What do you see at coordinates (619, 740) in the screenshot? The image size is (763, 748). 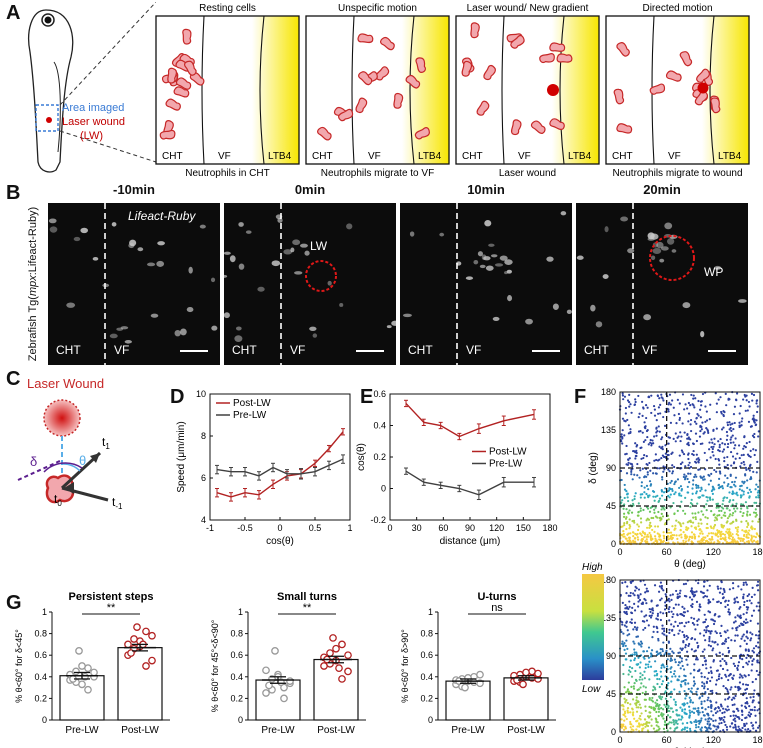 I see `x-tick-label: 0` at bounding box center [619, 740].